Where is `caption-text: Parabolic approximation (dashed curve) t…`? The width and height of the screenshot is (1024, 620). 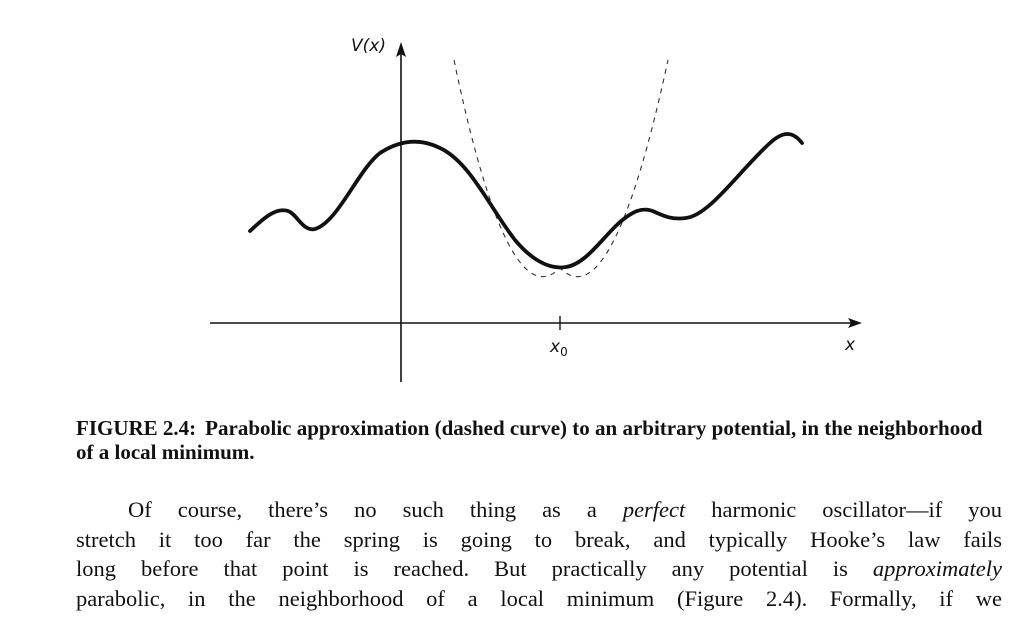
caption-text: Parabolic approximation (dashed curve) t… is located at coordinates (529, 440).